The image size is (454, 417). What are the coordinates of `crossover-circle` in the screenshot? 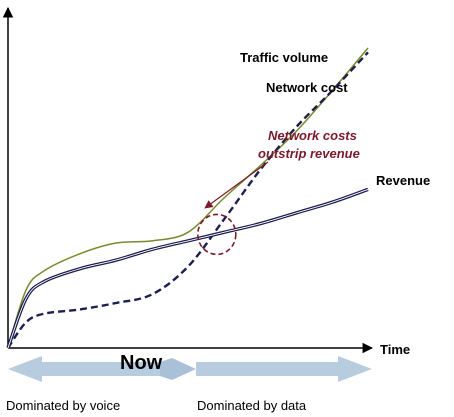 It's located at (217, 234).